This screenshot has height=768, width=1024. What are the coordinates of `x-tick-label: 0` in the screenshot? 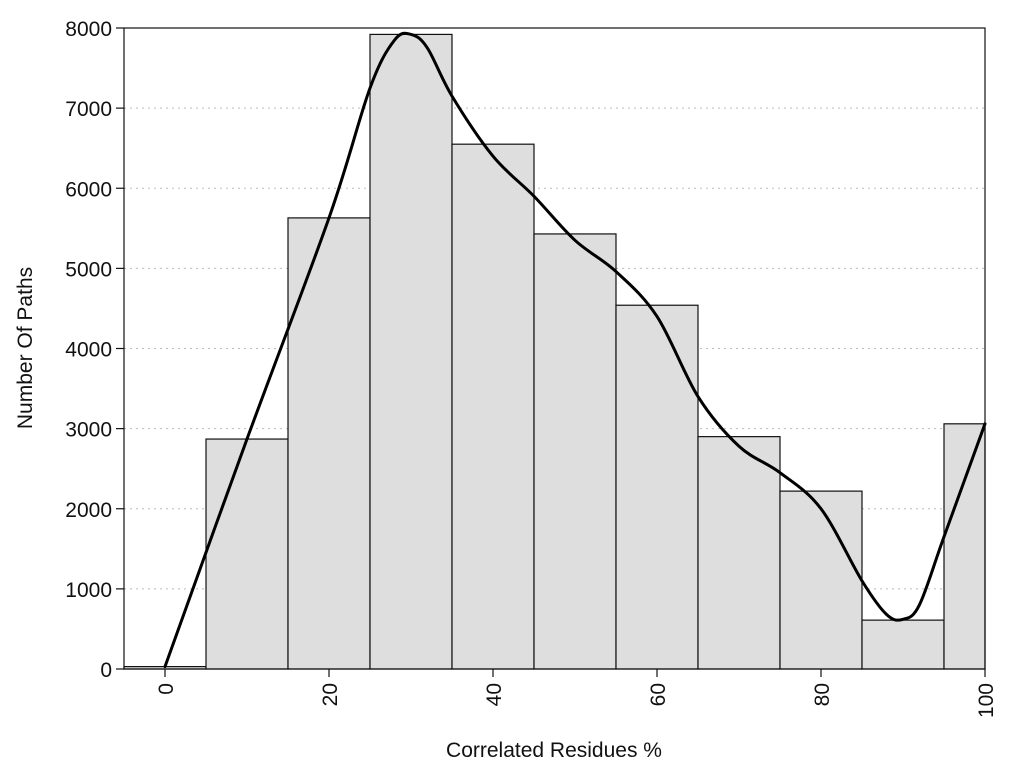 It's located at (166, 689).